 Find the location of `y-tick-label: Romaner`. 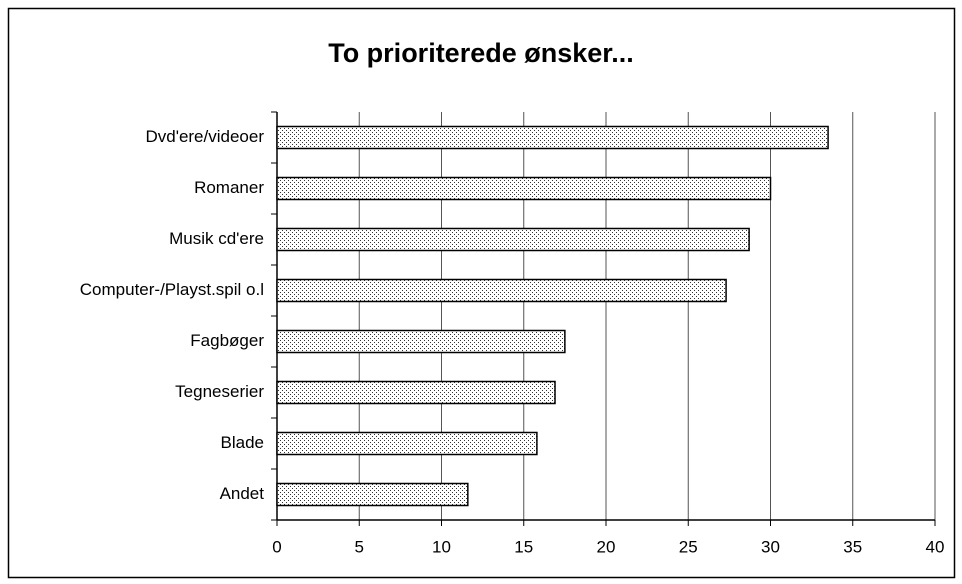

y-tick-label: Romaner is located at coordinates (229, 187).